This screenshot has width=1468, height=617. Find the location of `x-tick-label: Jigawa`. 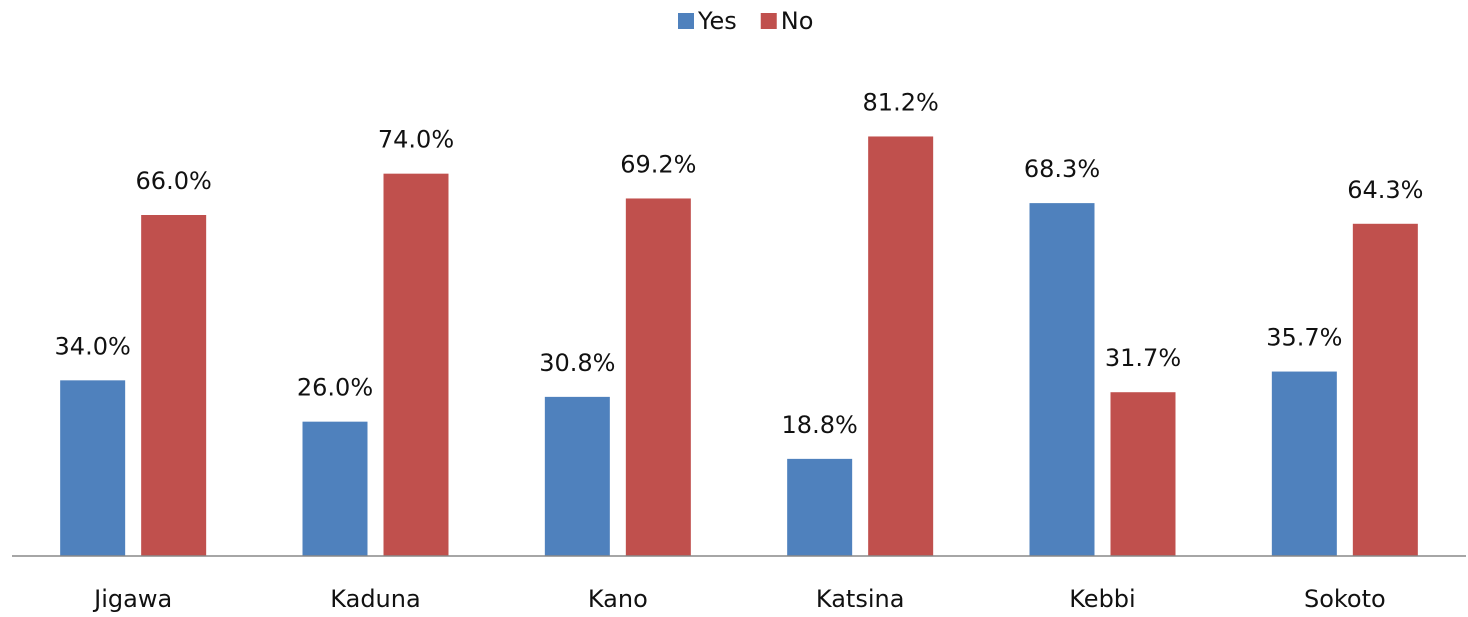

x-tick-label: Jigawa is located at coordinates (132, 599).